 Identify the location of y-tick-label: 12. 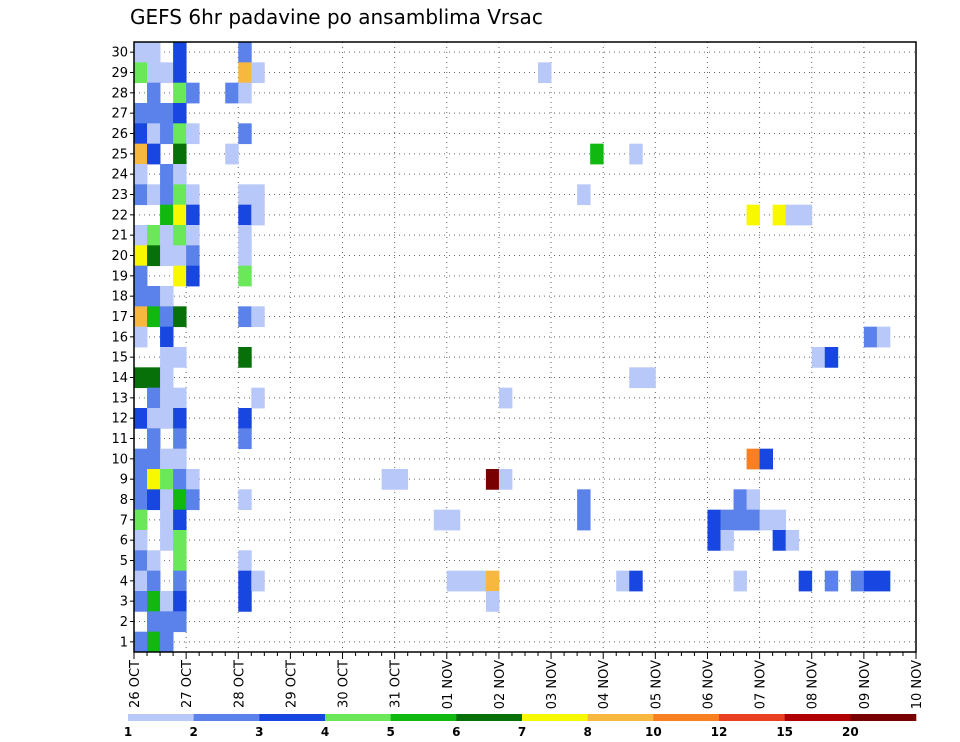
(119, 419).